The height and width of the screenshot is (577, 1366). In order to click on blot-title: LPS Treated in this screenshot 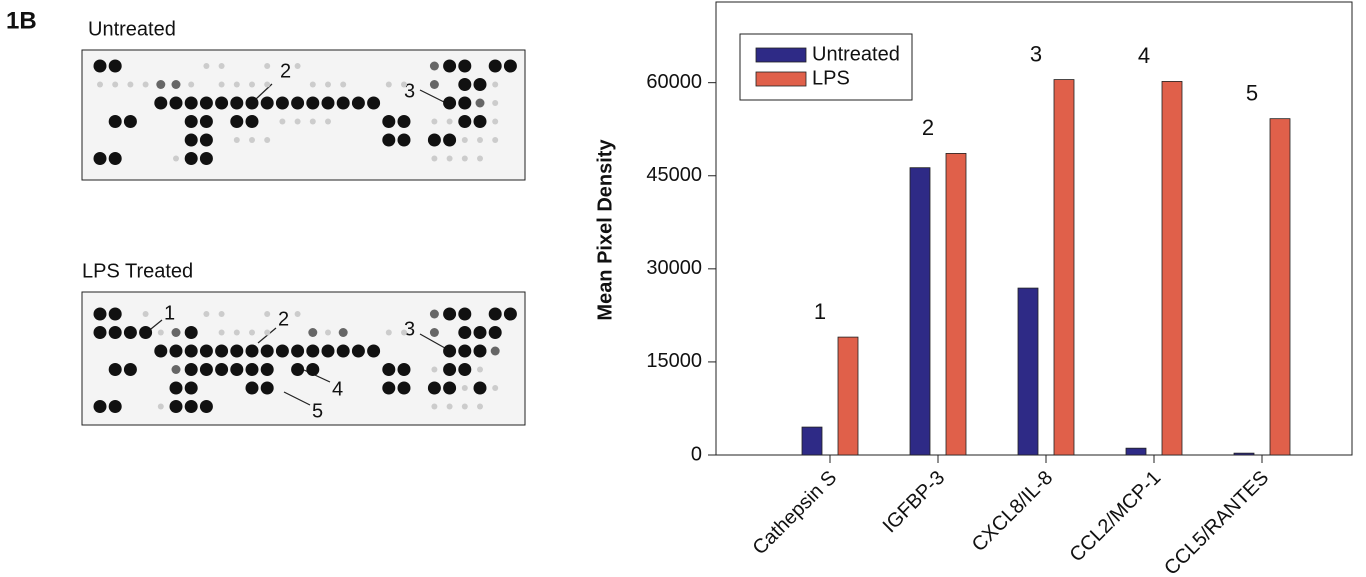, I will do `click(137, 271)`.